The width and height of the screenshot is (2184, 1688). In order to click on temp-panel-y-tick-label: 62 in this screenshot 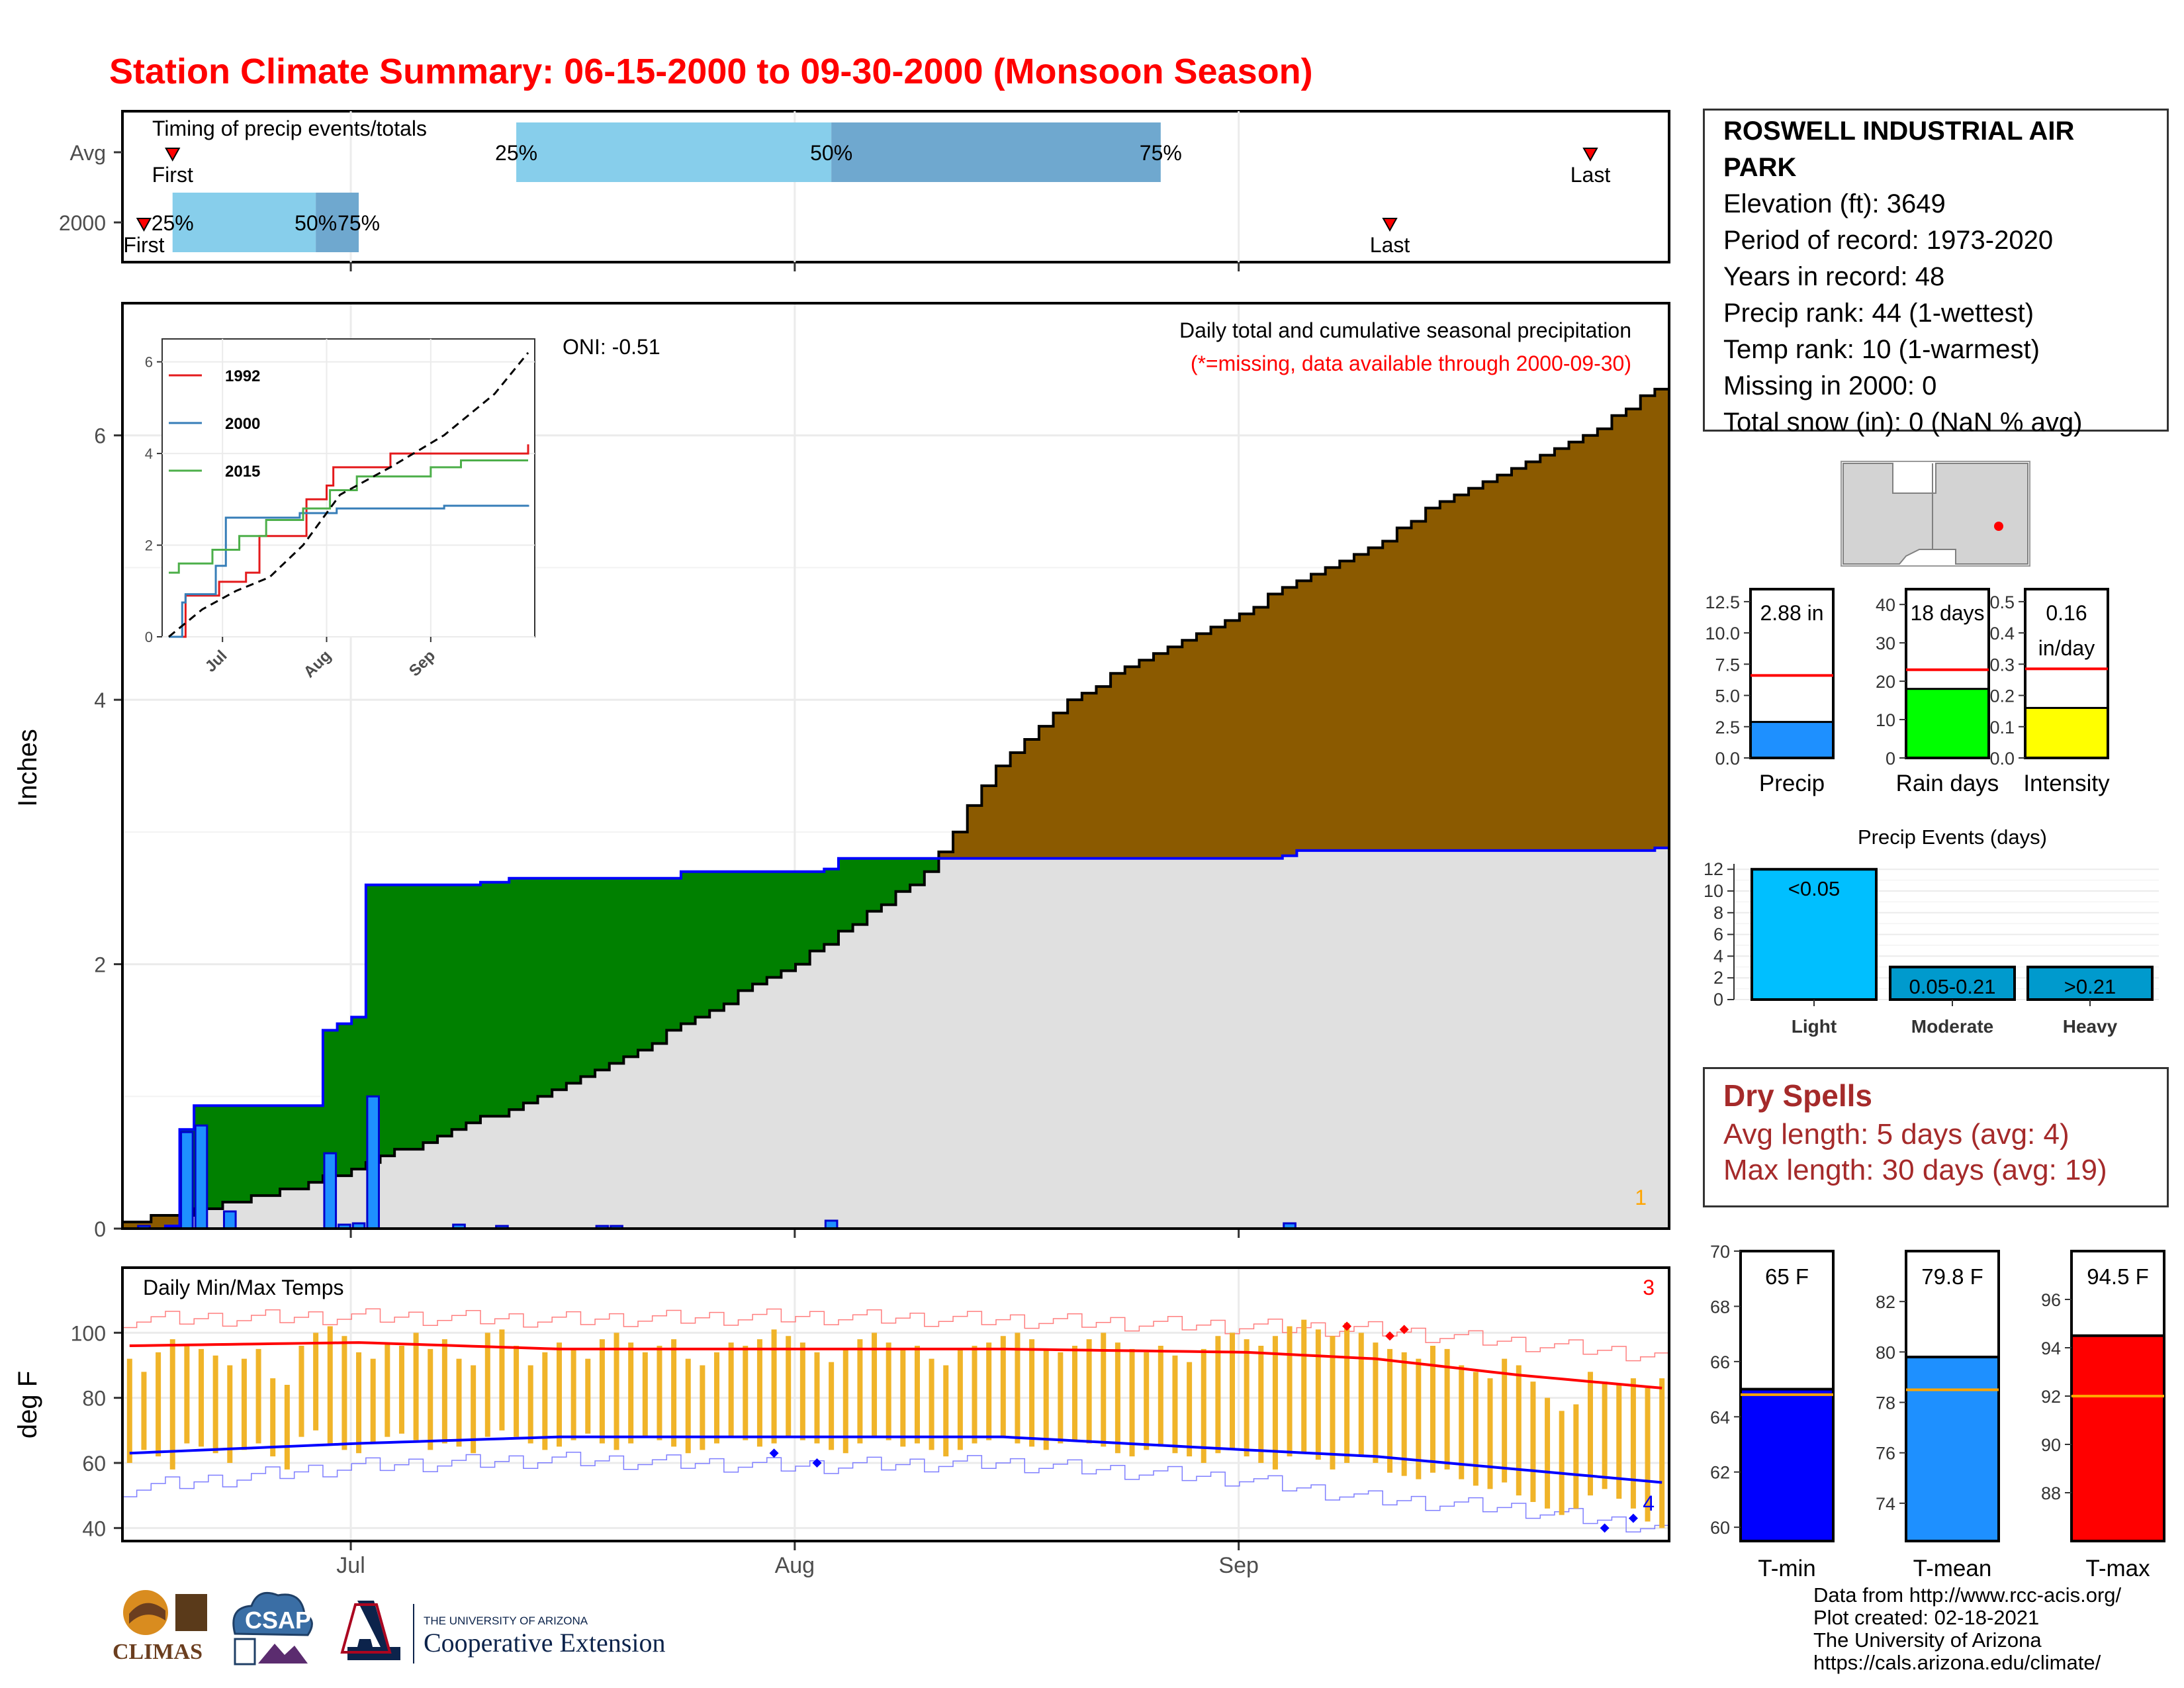, I will do `click(1720, 1473)`.